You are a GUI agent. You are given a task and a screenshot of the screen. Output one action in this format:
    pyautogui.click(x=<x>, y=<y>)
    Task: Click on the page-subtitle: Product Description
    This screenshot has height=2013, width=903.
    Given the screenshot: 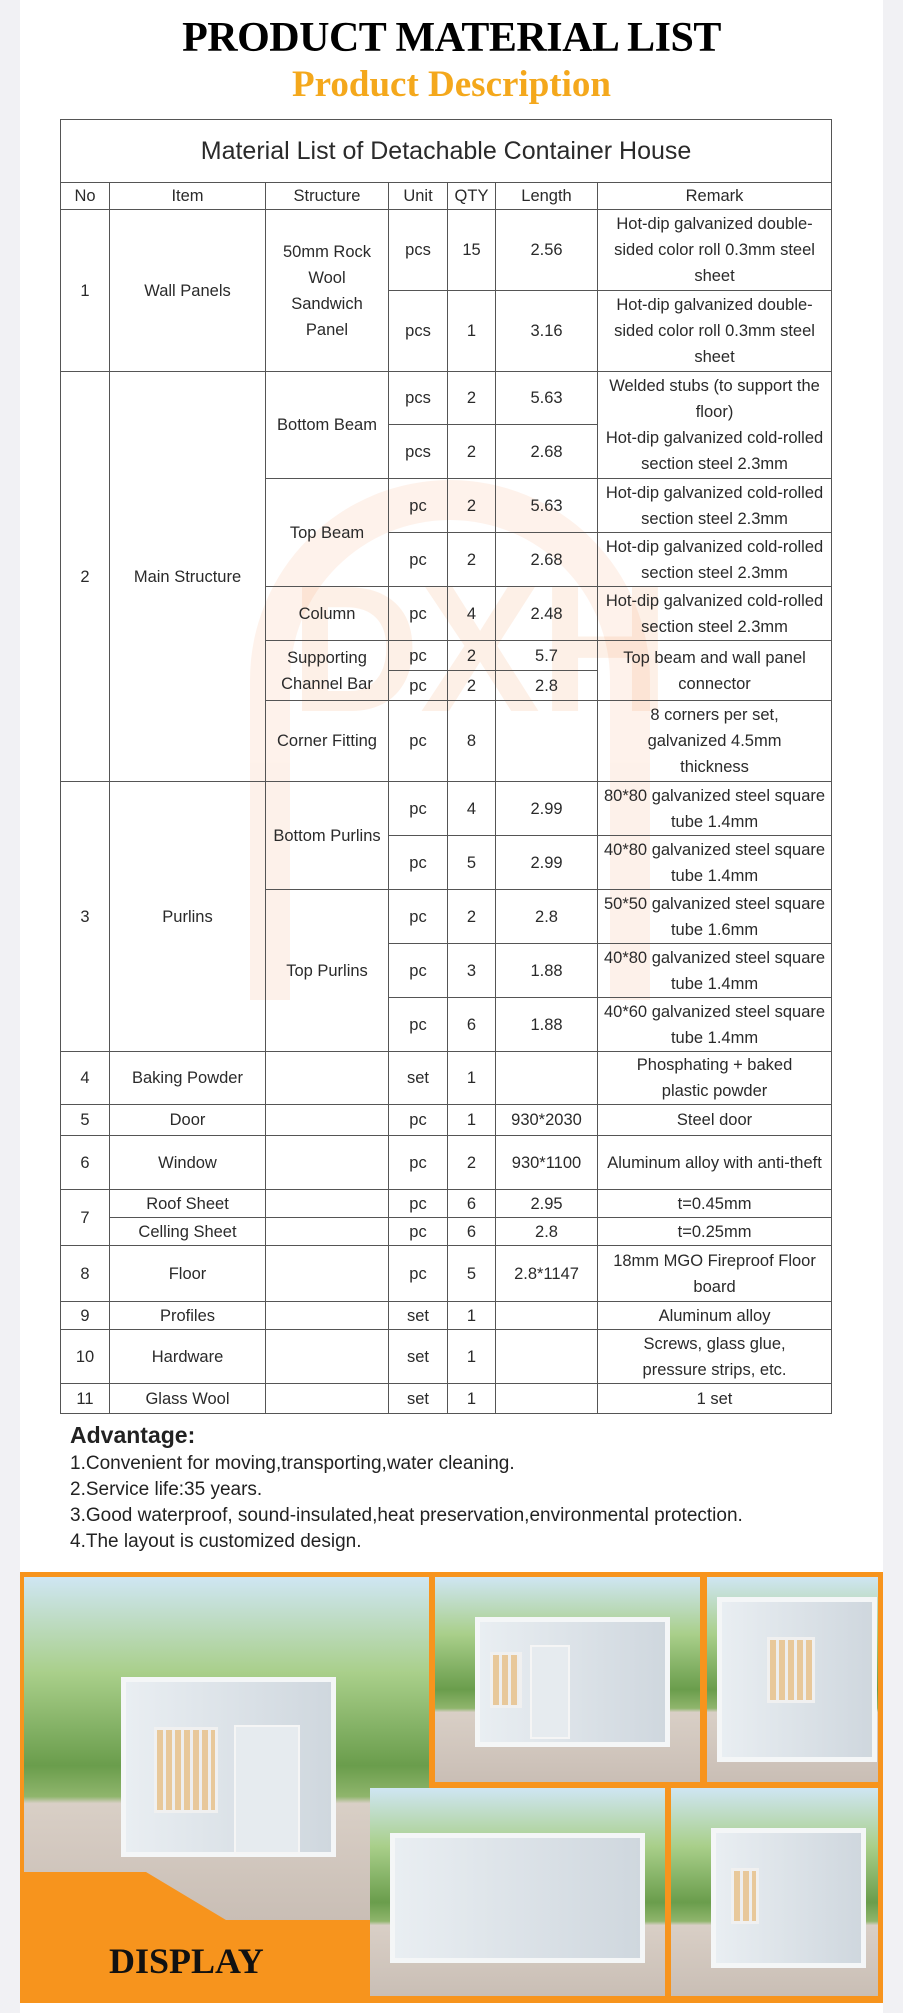 What is the action you would take?
    pyautogui.click(x=451, y=84)
    